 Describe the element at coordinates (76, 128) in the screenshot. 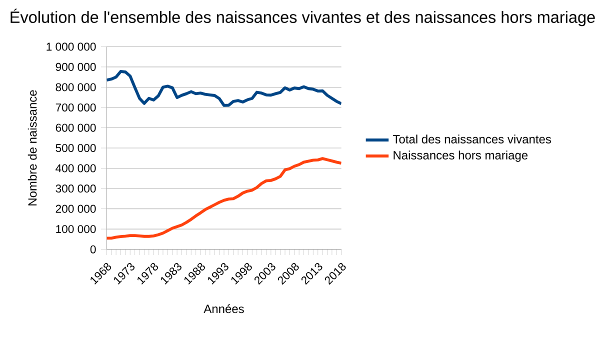

I see `y-tick-label: 600 000` at that location.